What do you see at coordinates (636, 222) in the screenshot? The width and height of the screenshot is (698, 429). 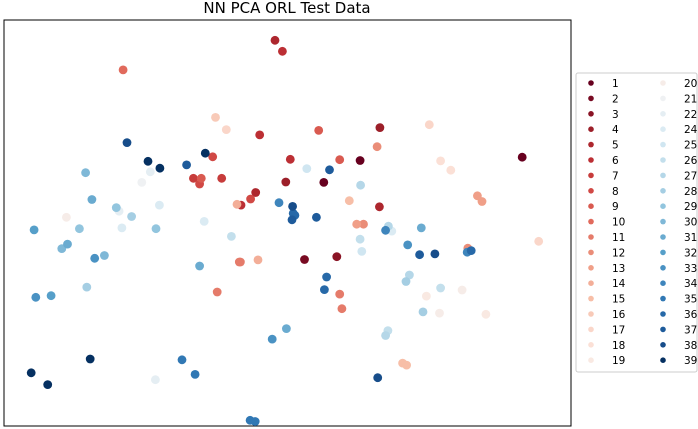 I see `legend-box` at bounding box center [636, 222].